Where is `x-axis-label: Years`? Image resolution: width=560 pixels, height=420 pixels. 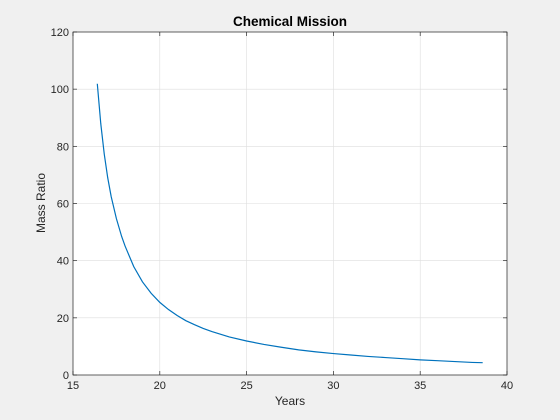 x-axis-label: Years is located at coordinates (290, 401).